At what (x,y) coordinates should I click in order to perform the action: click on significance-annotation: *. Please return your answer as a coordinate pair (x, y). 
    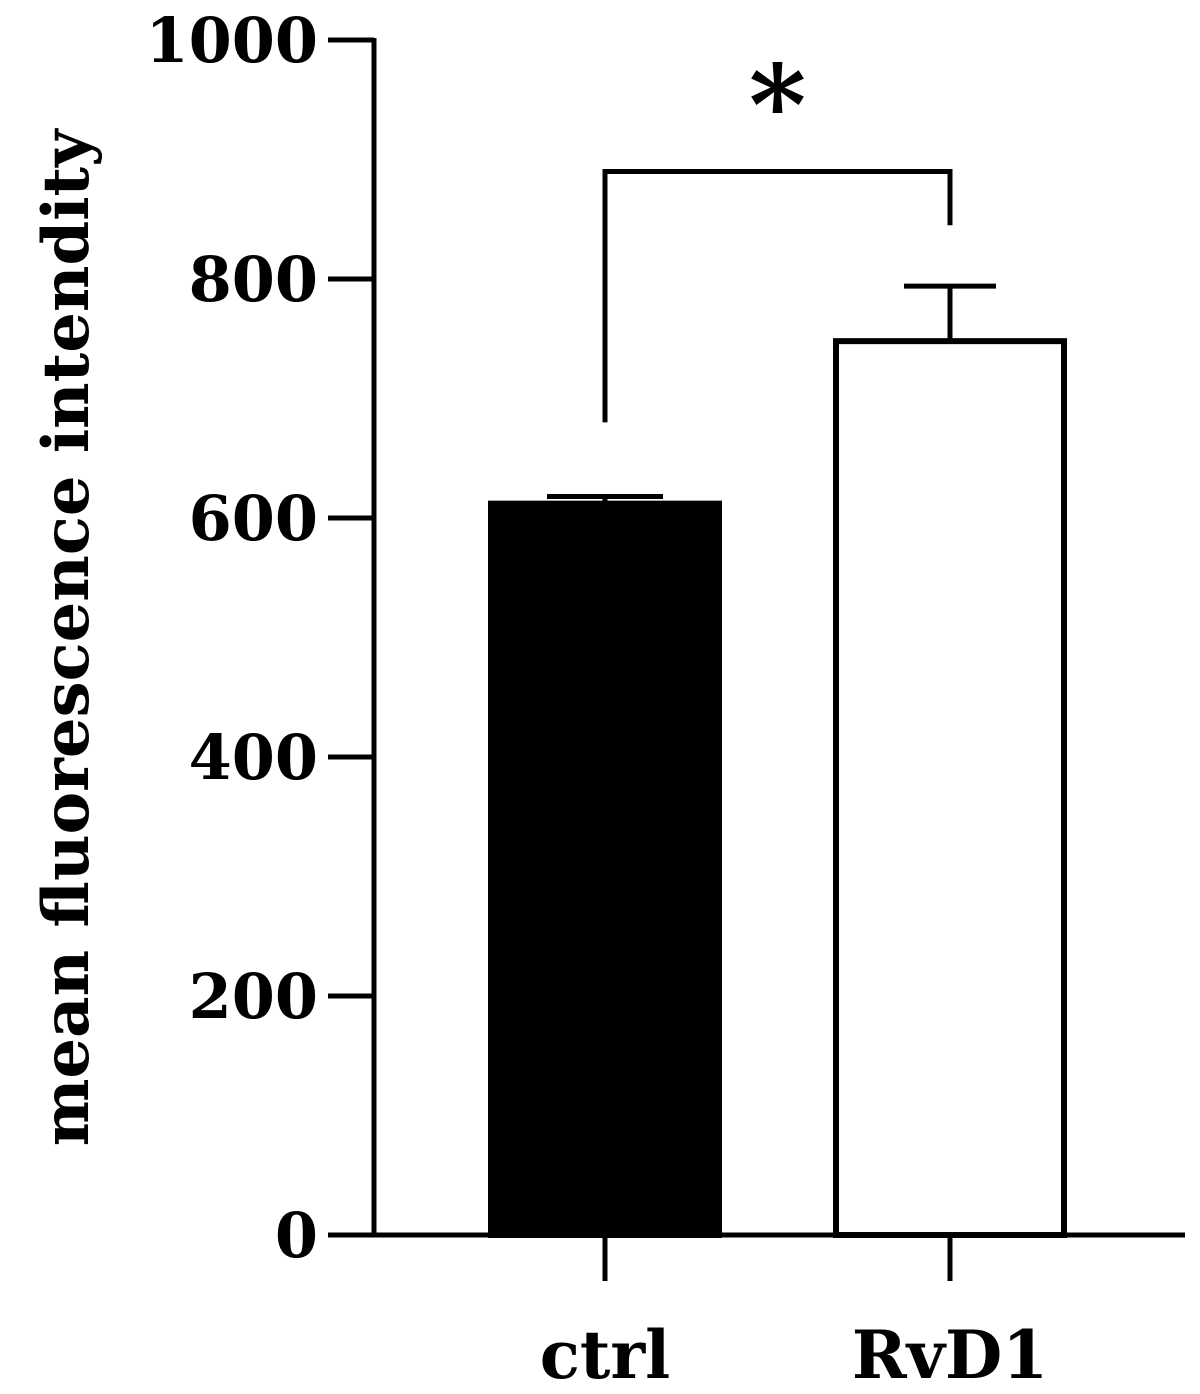
    Looking at the image, I should click on (777, 231).